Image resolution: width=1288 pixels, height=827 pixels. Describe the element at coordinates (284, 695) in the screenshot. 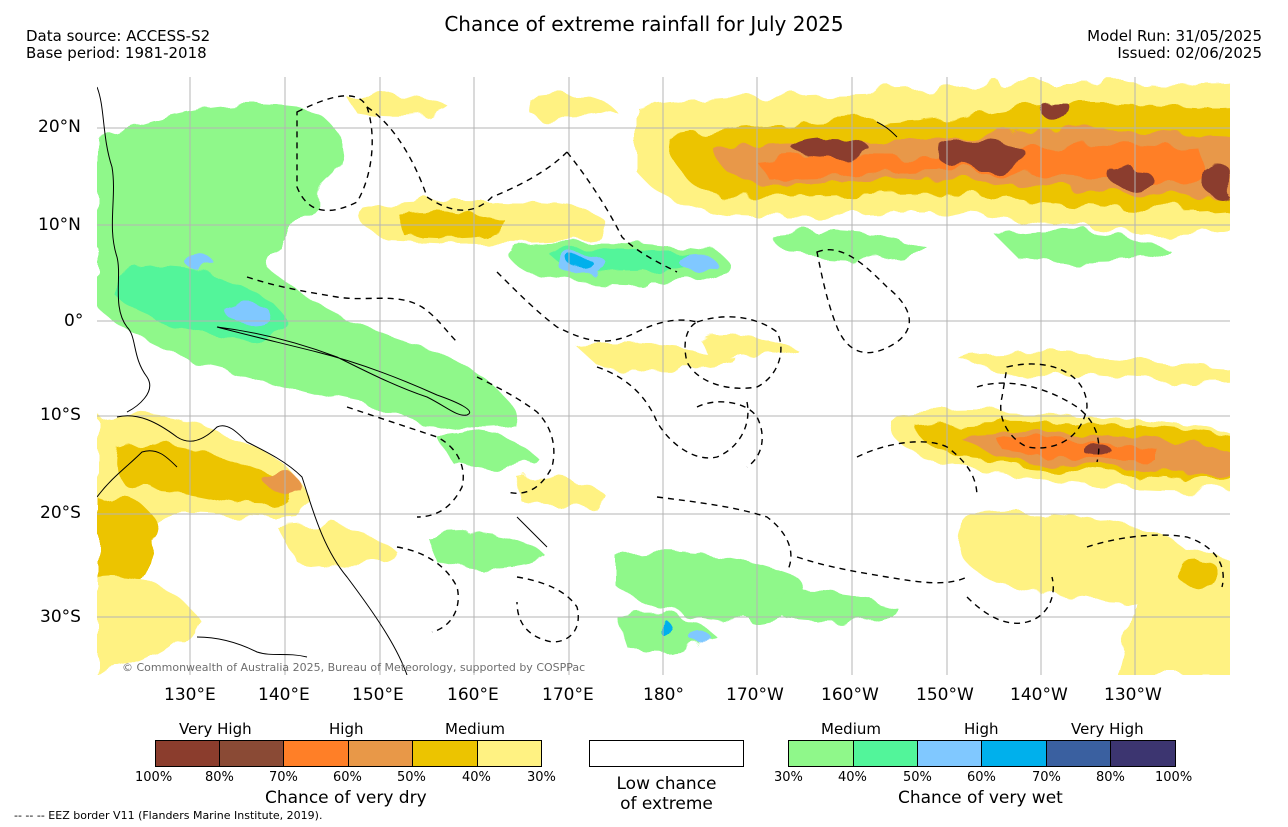

I see `lon-label-140e: 140°E` at that location.